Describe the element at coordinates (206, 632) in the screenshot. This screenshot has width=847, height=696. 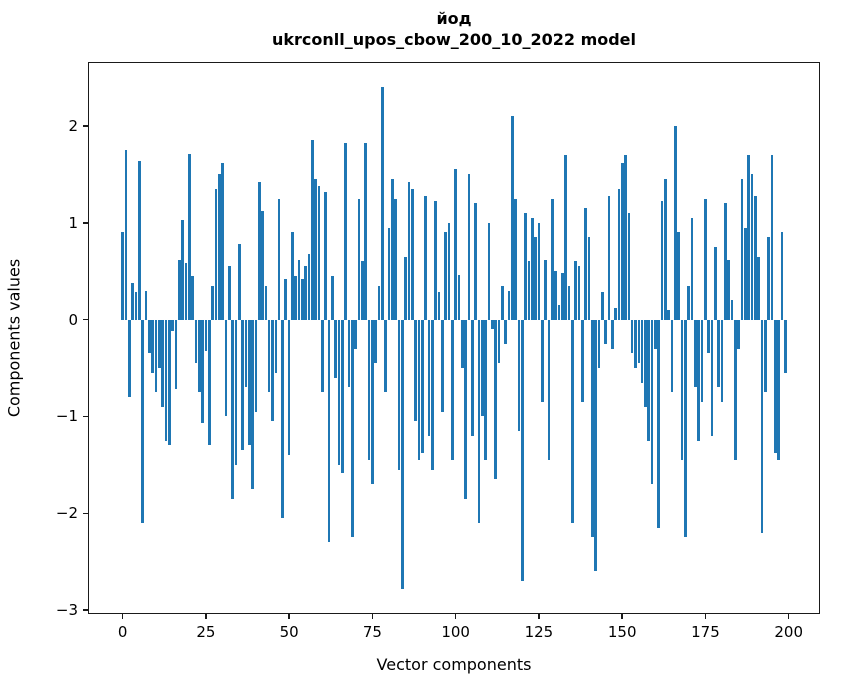
I see `x-tick-label: 25` at that location.